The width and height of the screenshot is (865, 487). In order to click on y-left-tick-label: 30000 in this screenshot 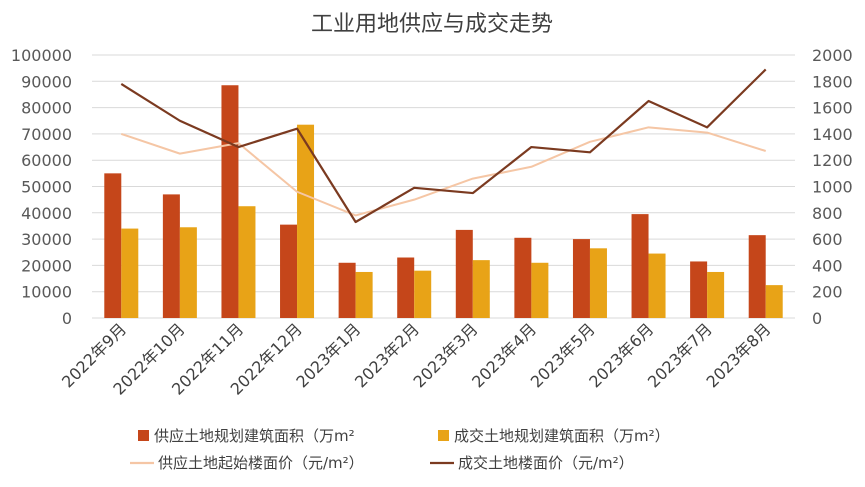, I will do `click(46, 239)`.